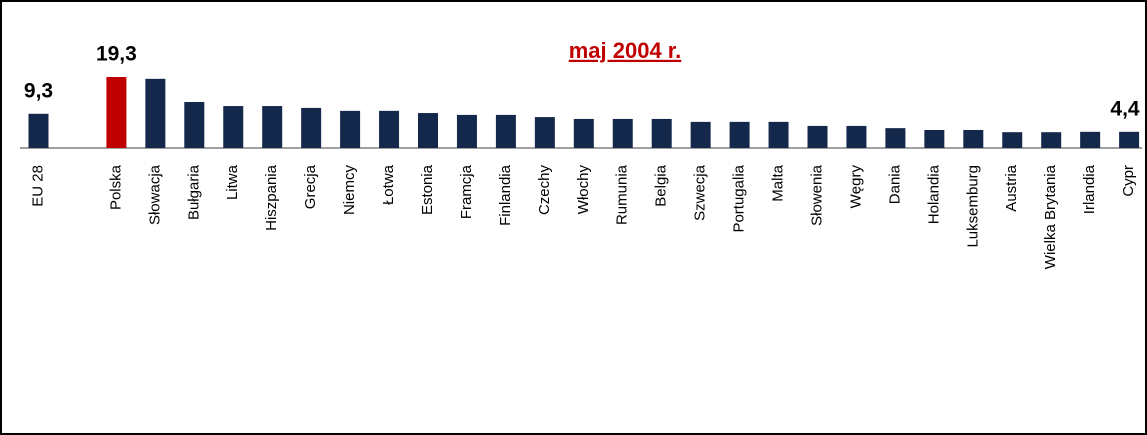 This screenshot has height=435, width=1147. What do you see at coordinates (115, 187) in the screenshot?
I see `x-tick-label: Polska` at bounding box center [115, 187].